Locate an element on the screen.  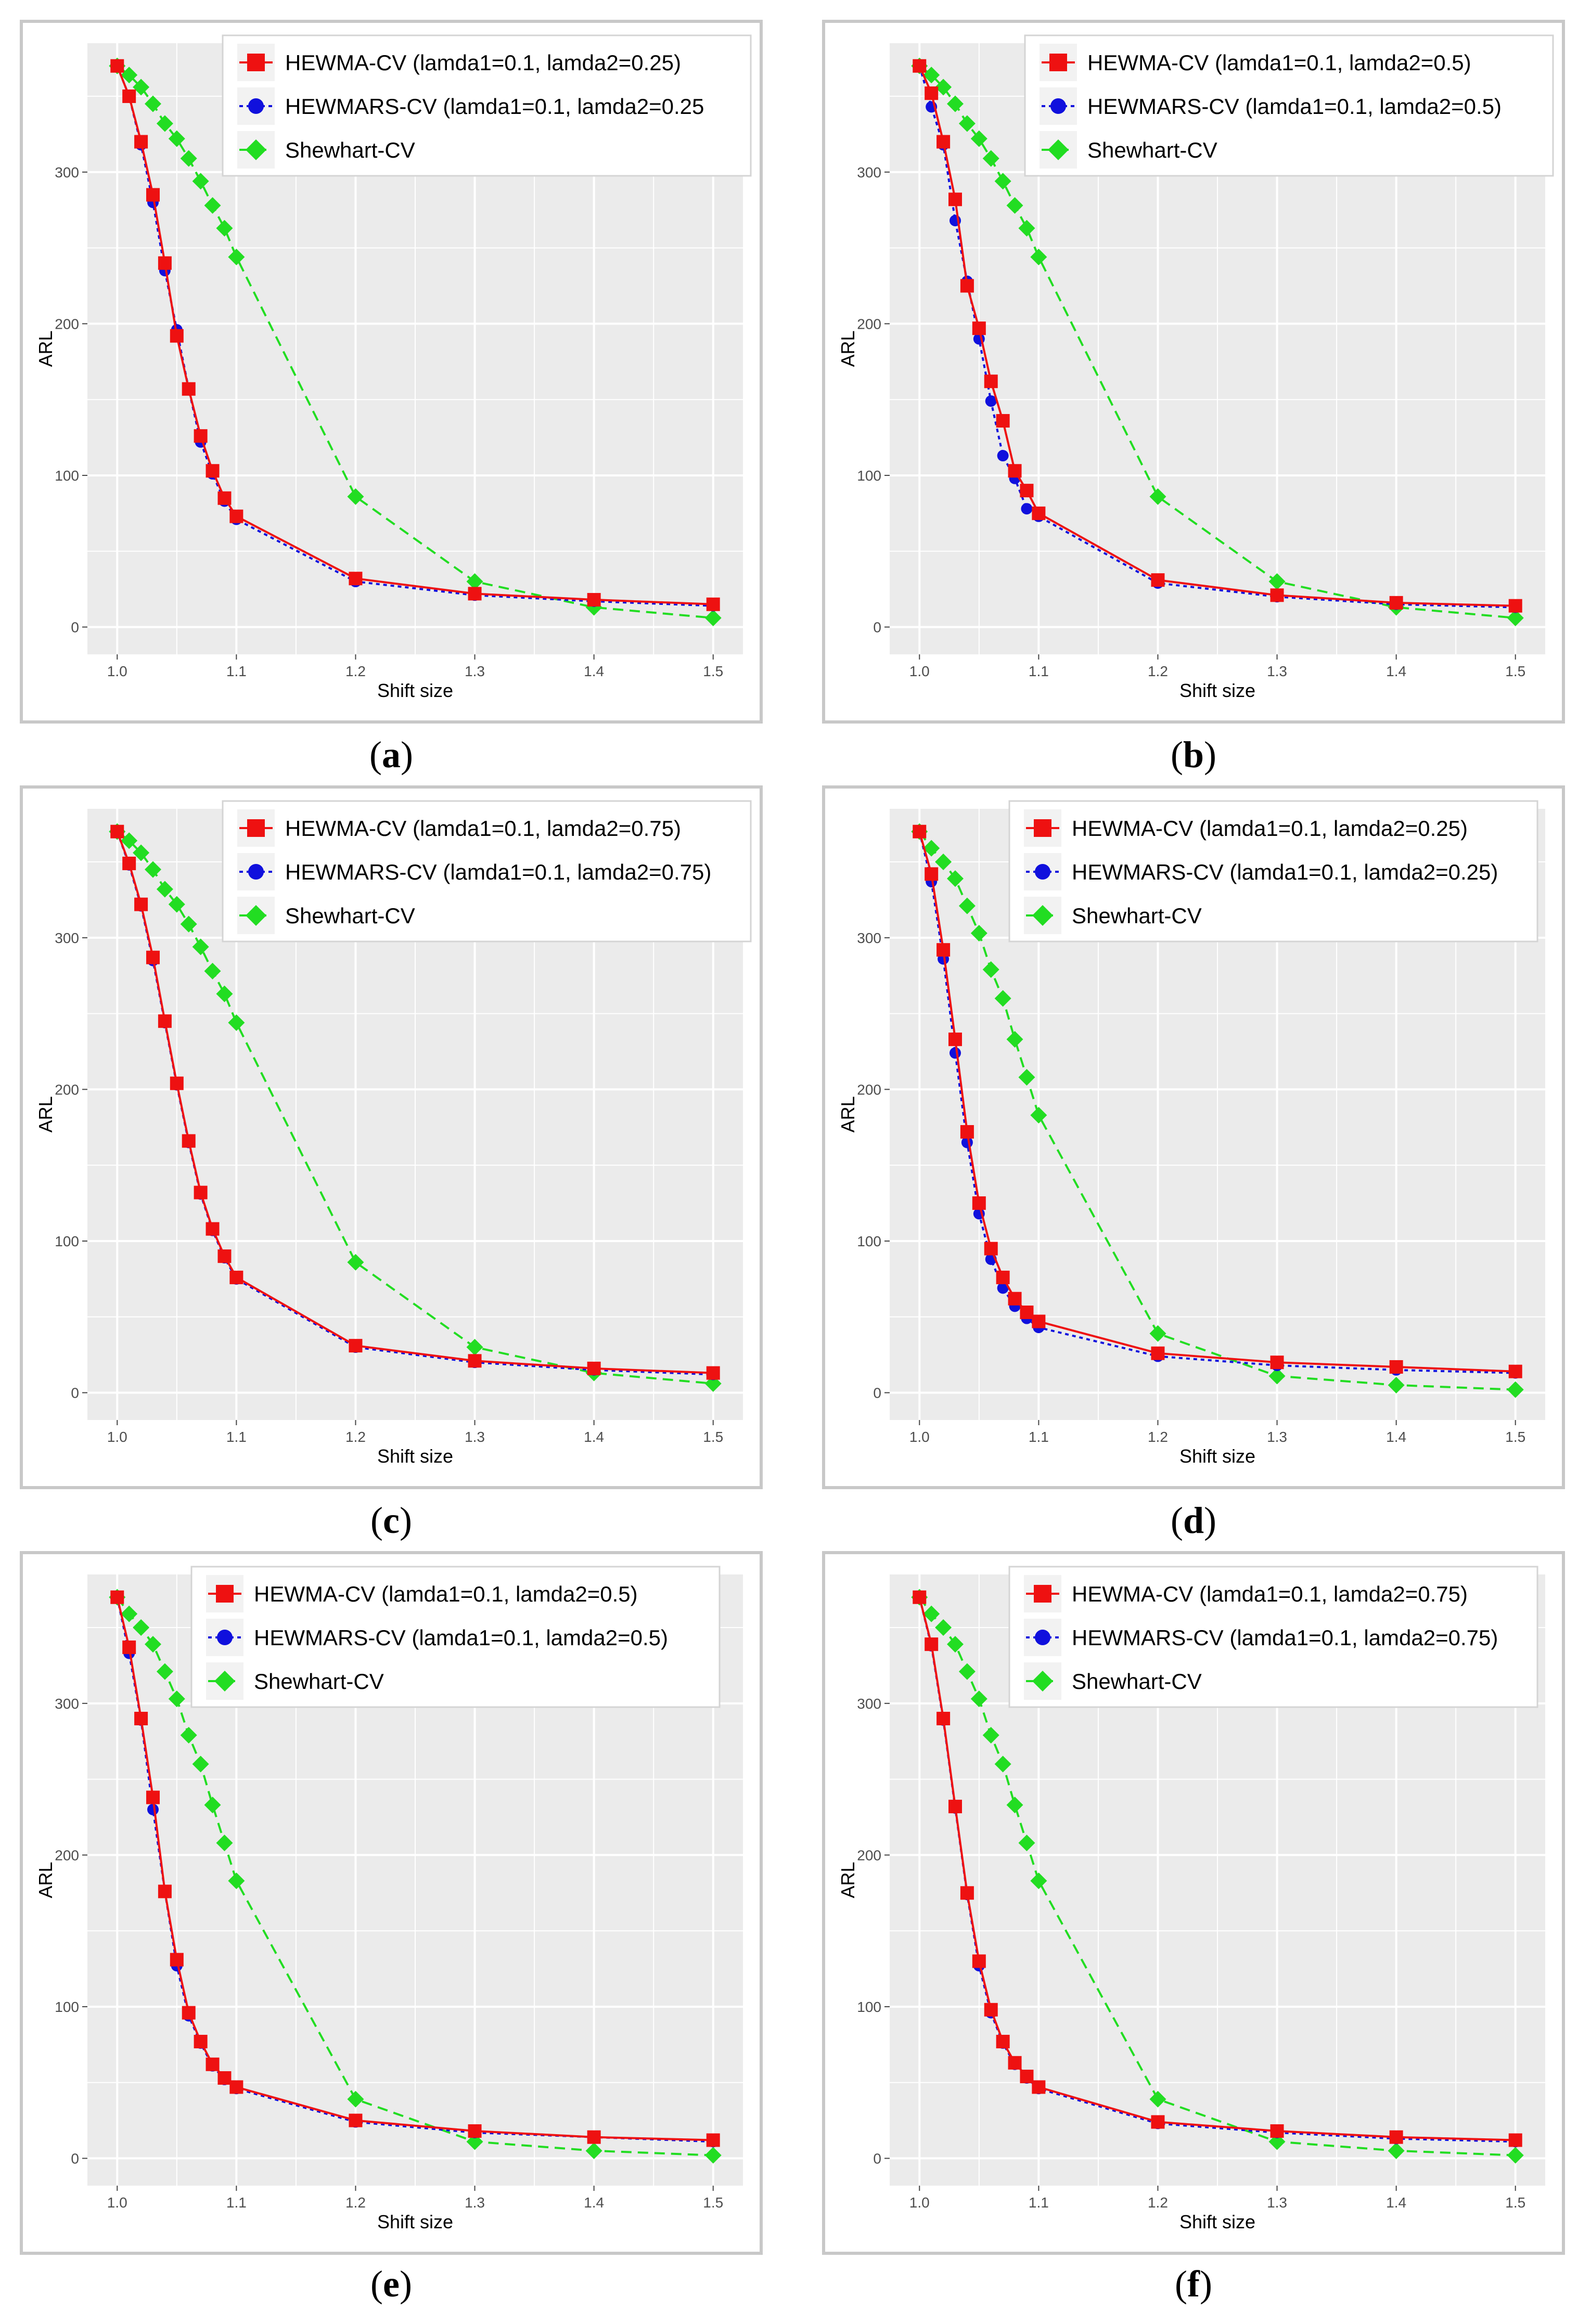
x-tick-label: 1.2 is located at coordinates (356, 2202).